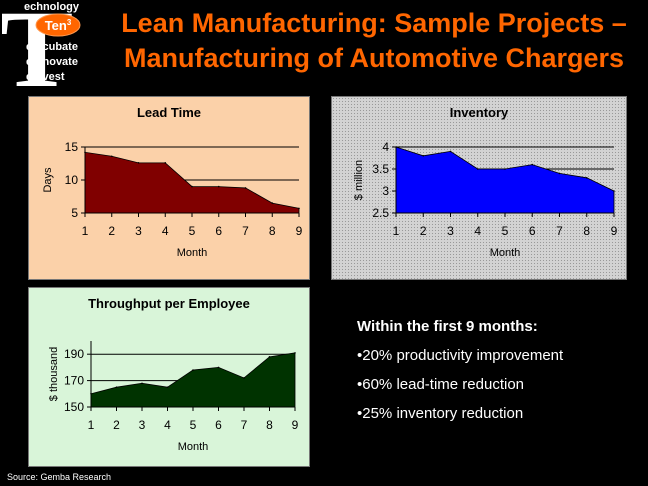 Image resolution: width=648 pixels, height=486 pixels. I want to click on slide-title-line-2: Manufacturing of Automotive Chargers, so click(374, 58).